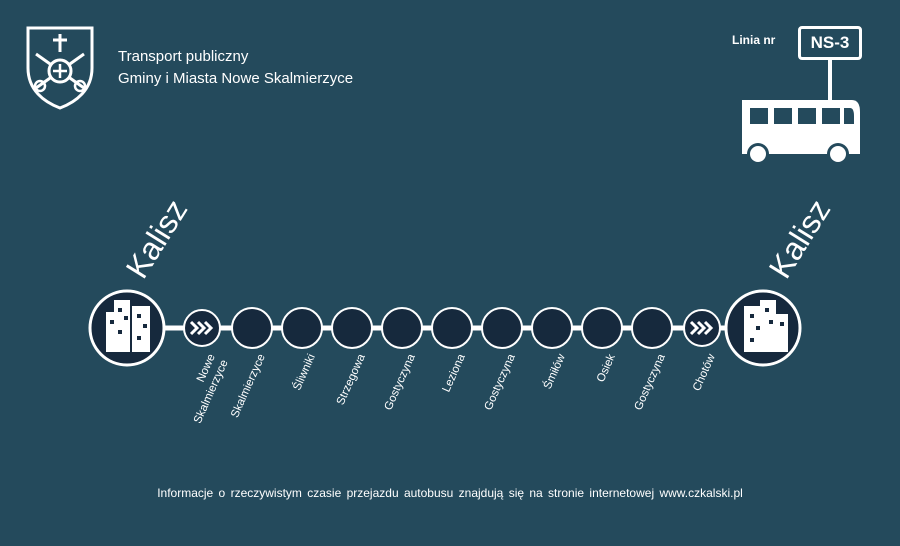  Describe the element at coordinates (830, 43) in the screenshot. I see `line-number-sign: NS-3` at that location.